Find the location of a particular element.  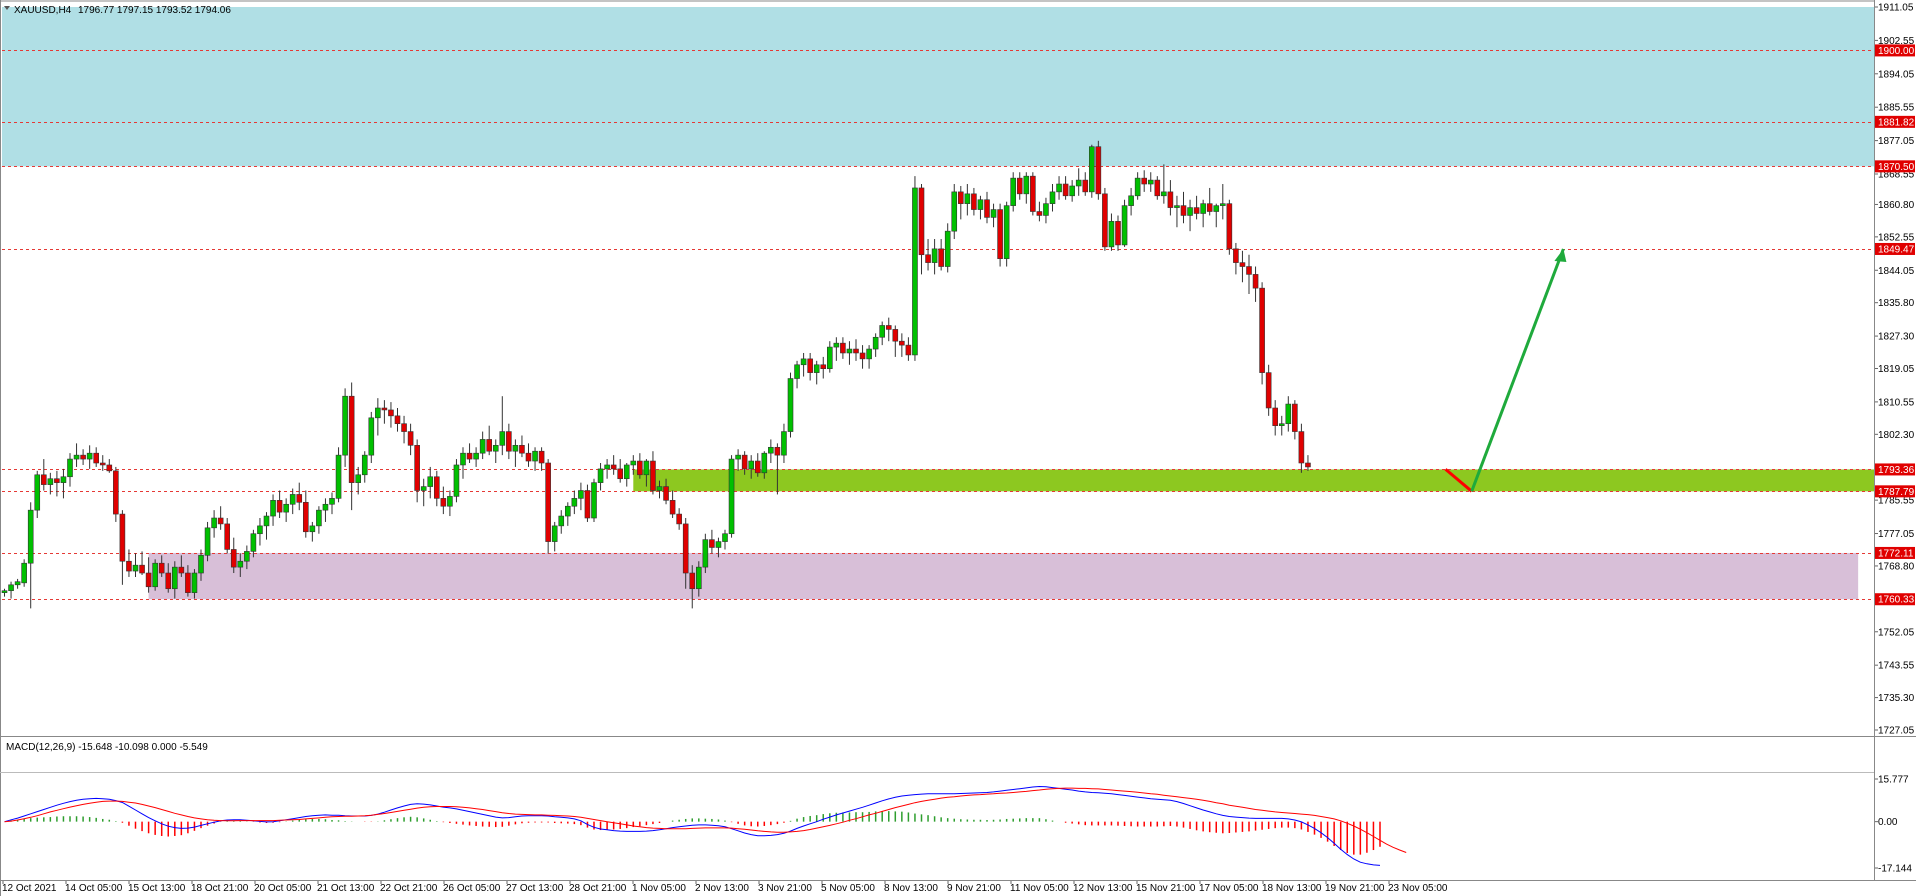

level-tag-label: 1760.33 is located at coordinates (1896, 600).